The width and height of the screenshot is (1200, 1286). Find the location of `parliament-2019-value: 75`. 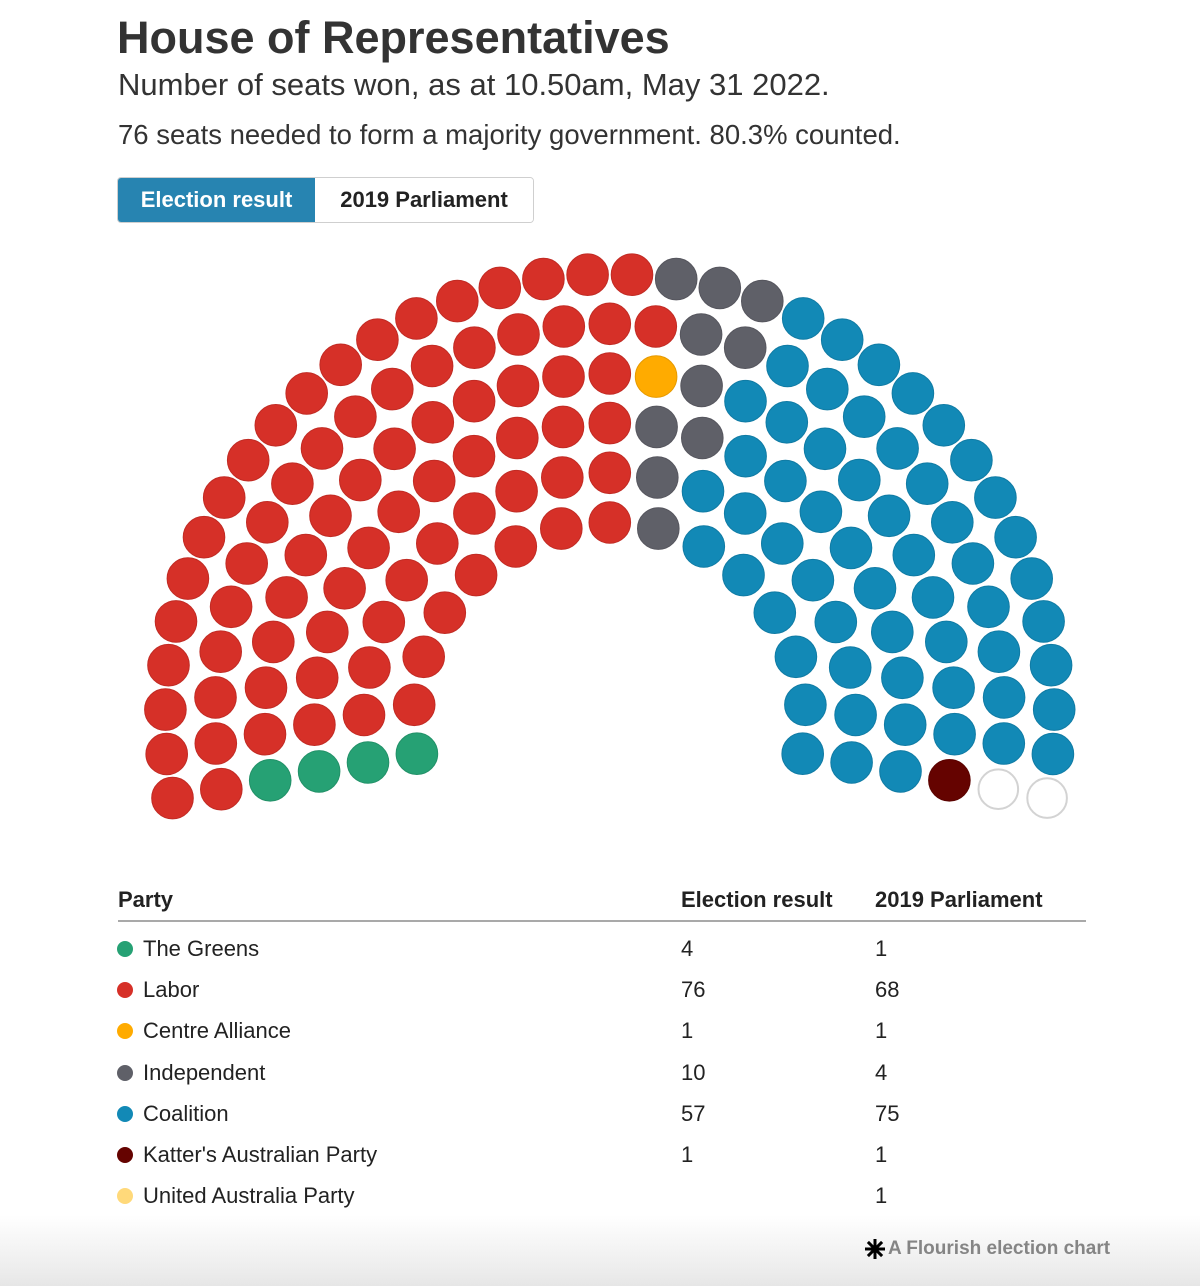

parliament-2019-value: 75 is located at coordinates (887, 1113).